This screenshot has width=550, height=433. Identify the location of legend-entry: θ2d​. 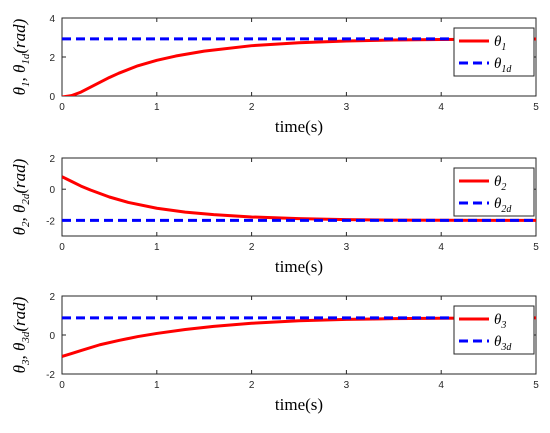
(503, 205).